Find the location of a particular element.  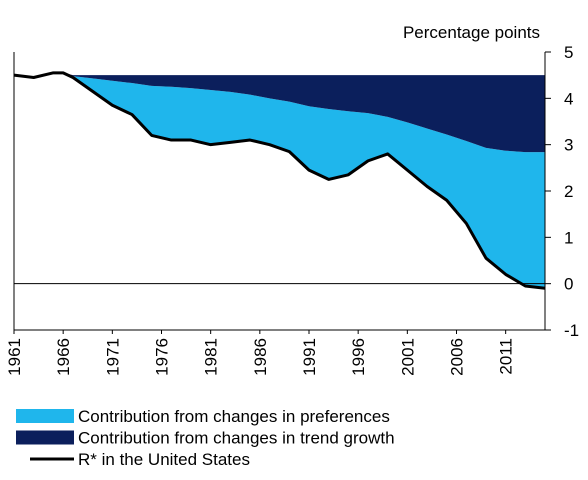

y-tick-label: 2 is located at coordinates (568, 191).